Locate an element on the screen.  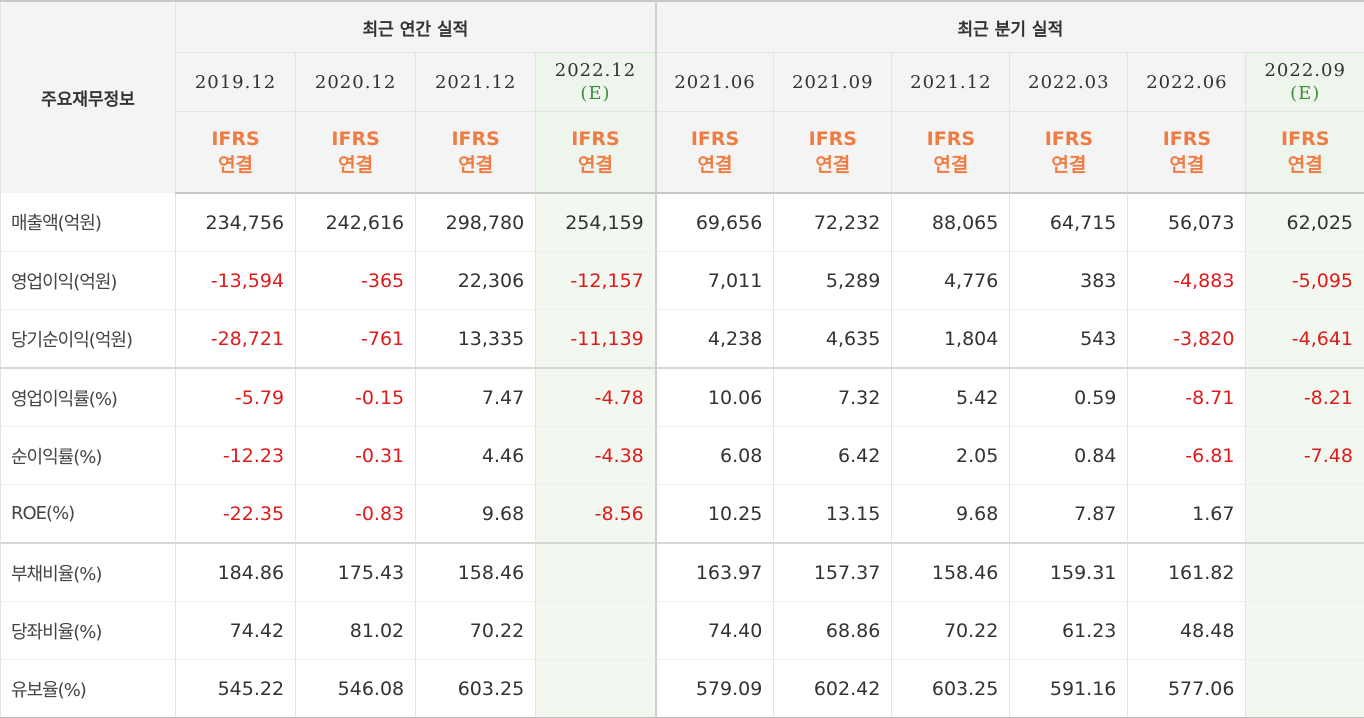
table-cell: 13.15 is located at coordinates (833, 514).